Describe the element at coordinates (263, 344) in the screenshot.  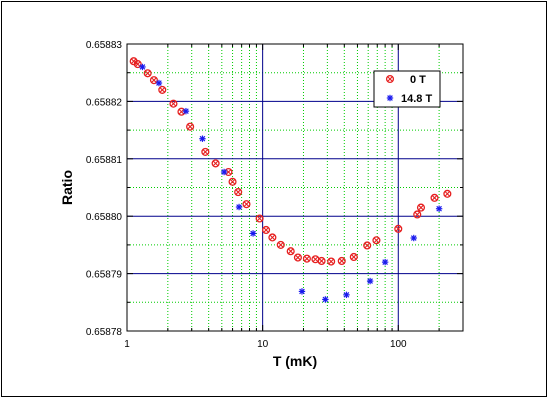
I see `x-tick-label: 10` at that location.